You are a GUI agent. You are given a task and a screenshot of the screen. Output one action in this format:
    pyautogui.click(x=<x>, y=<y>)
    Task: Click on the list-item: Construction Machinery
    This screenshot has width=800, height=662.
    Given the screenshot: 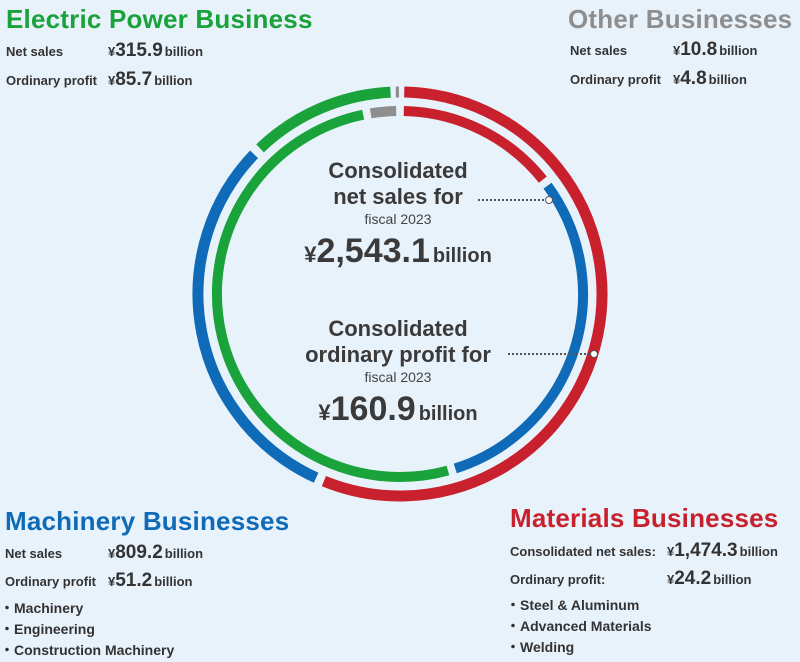 What is the action you would take?
    pyautogui.click(x=87, y=650)
    